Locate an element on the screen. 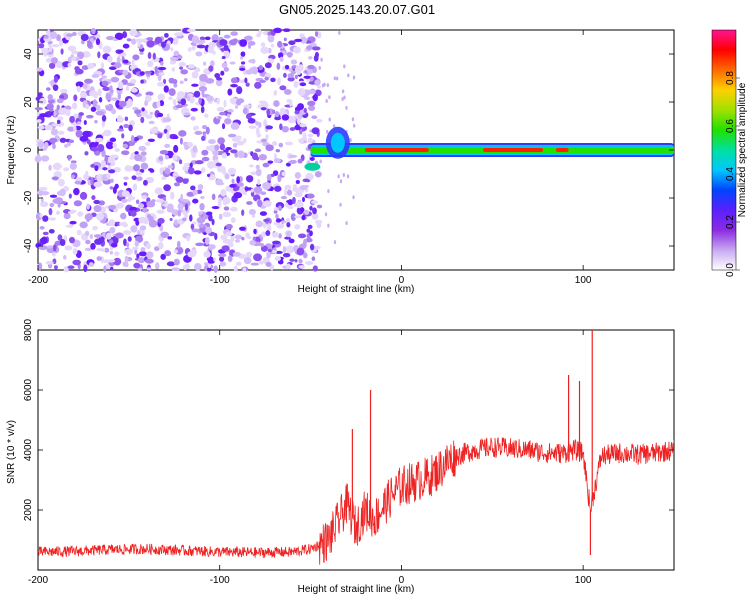 This screenshot has width=750, height=600. colorbar-ticks: 0.0 0.2 0.4 0.6 0.8 is located at coordinates (732, 174).